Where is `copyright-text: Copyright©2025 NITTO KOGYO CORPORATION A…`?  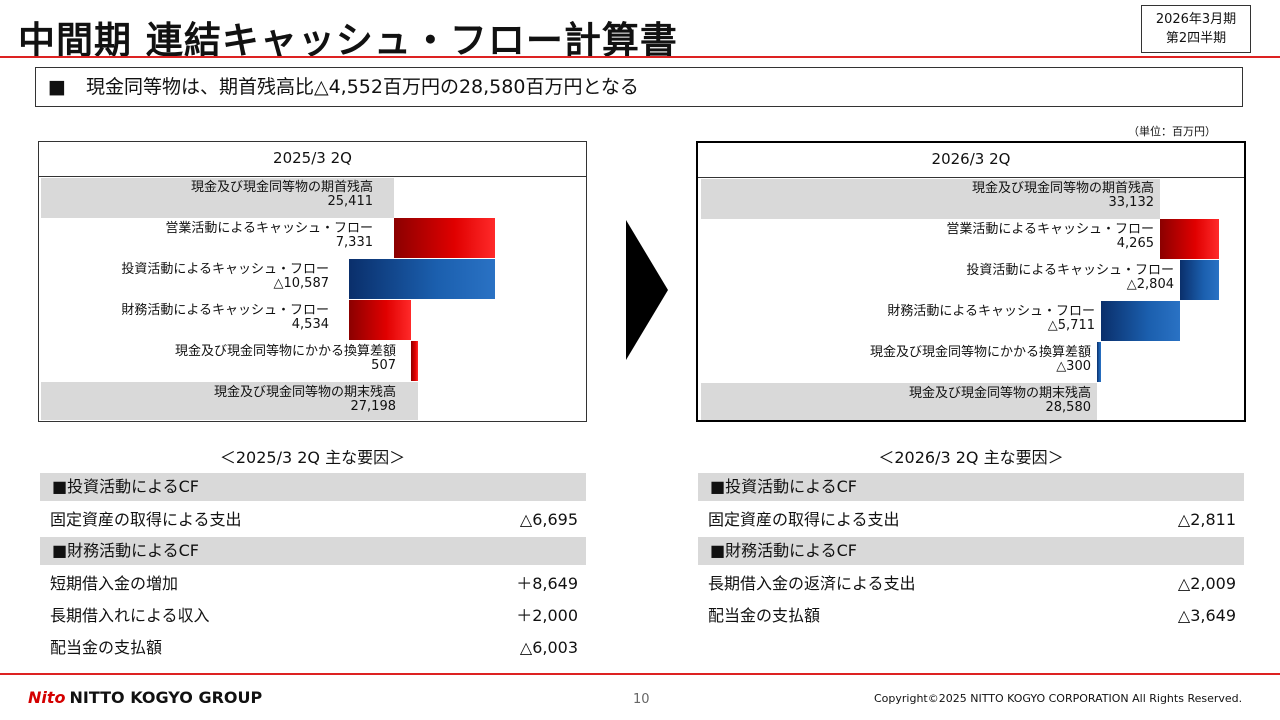
copyright-text: Copyright©2025 NITTO KOGYO CORPORATION A… is located at coordinates (1058, 698).